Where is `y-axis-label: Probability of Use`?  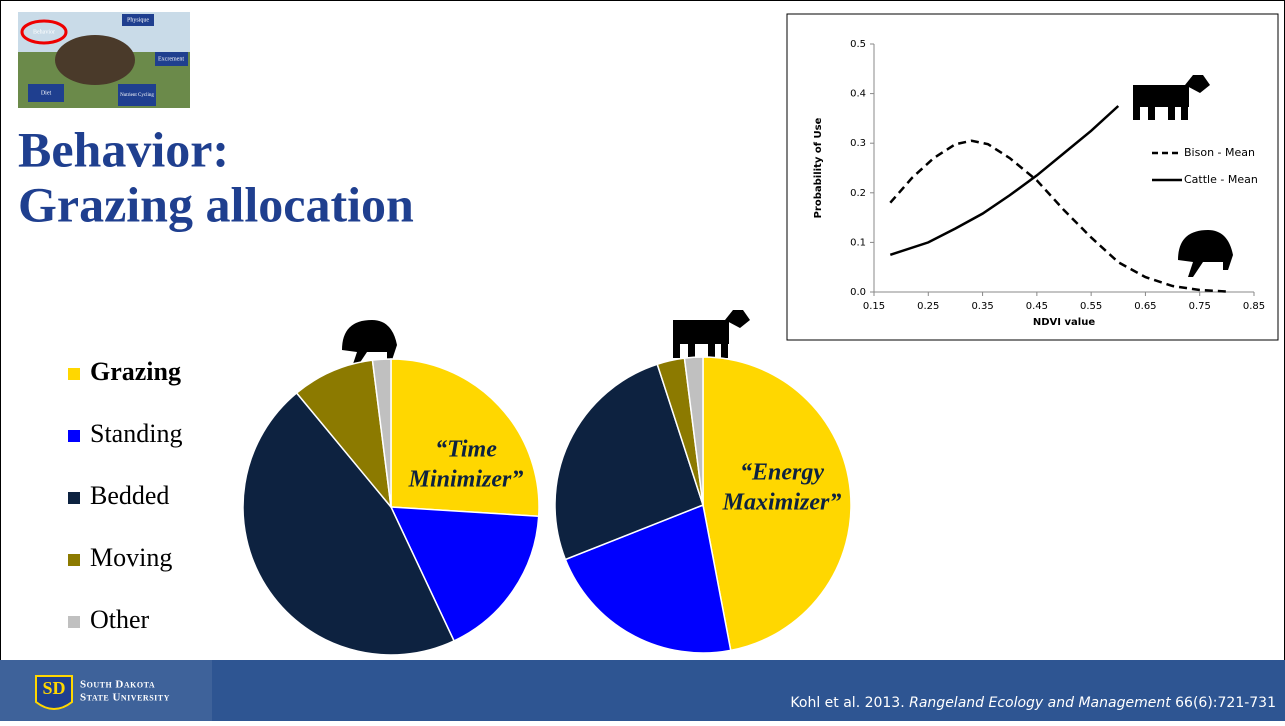
y-axis-label: Probability of Use is located at coordinates (818, 167).